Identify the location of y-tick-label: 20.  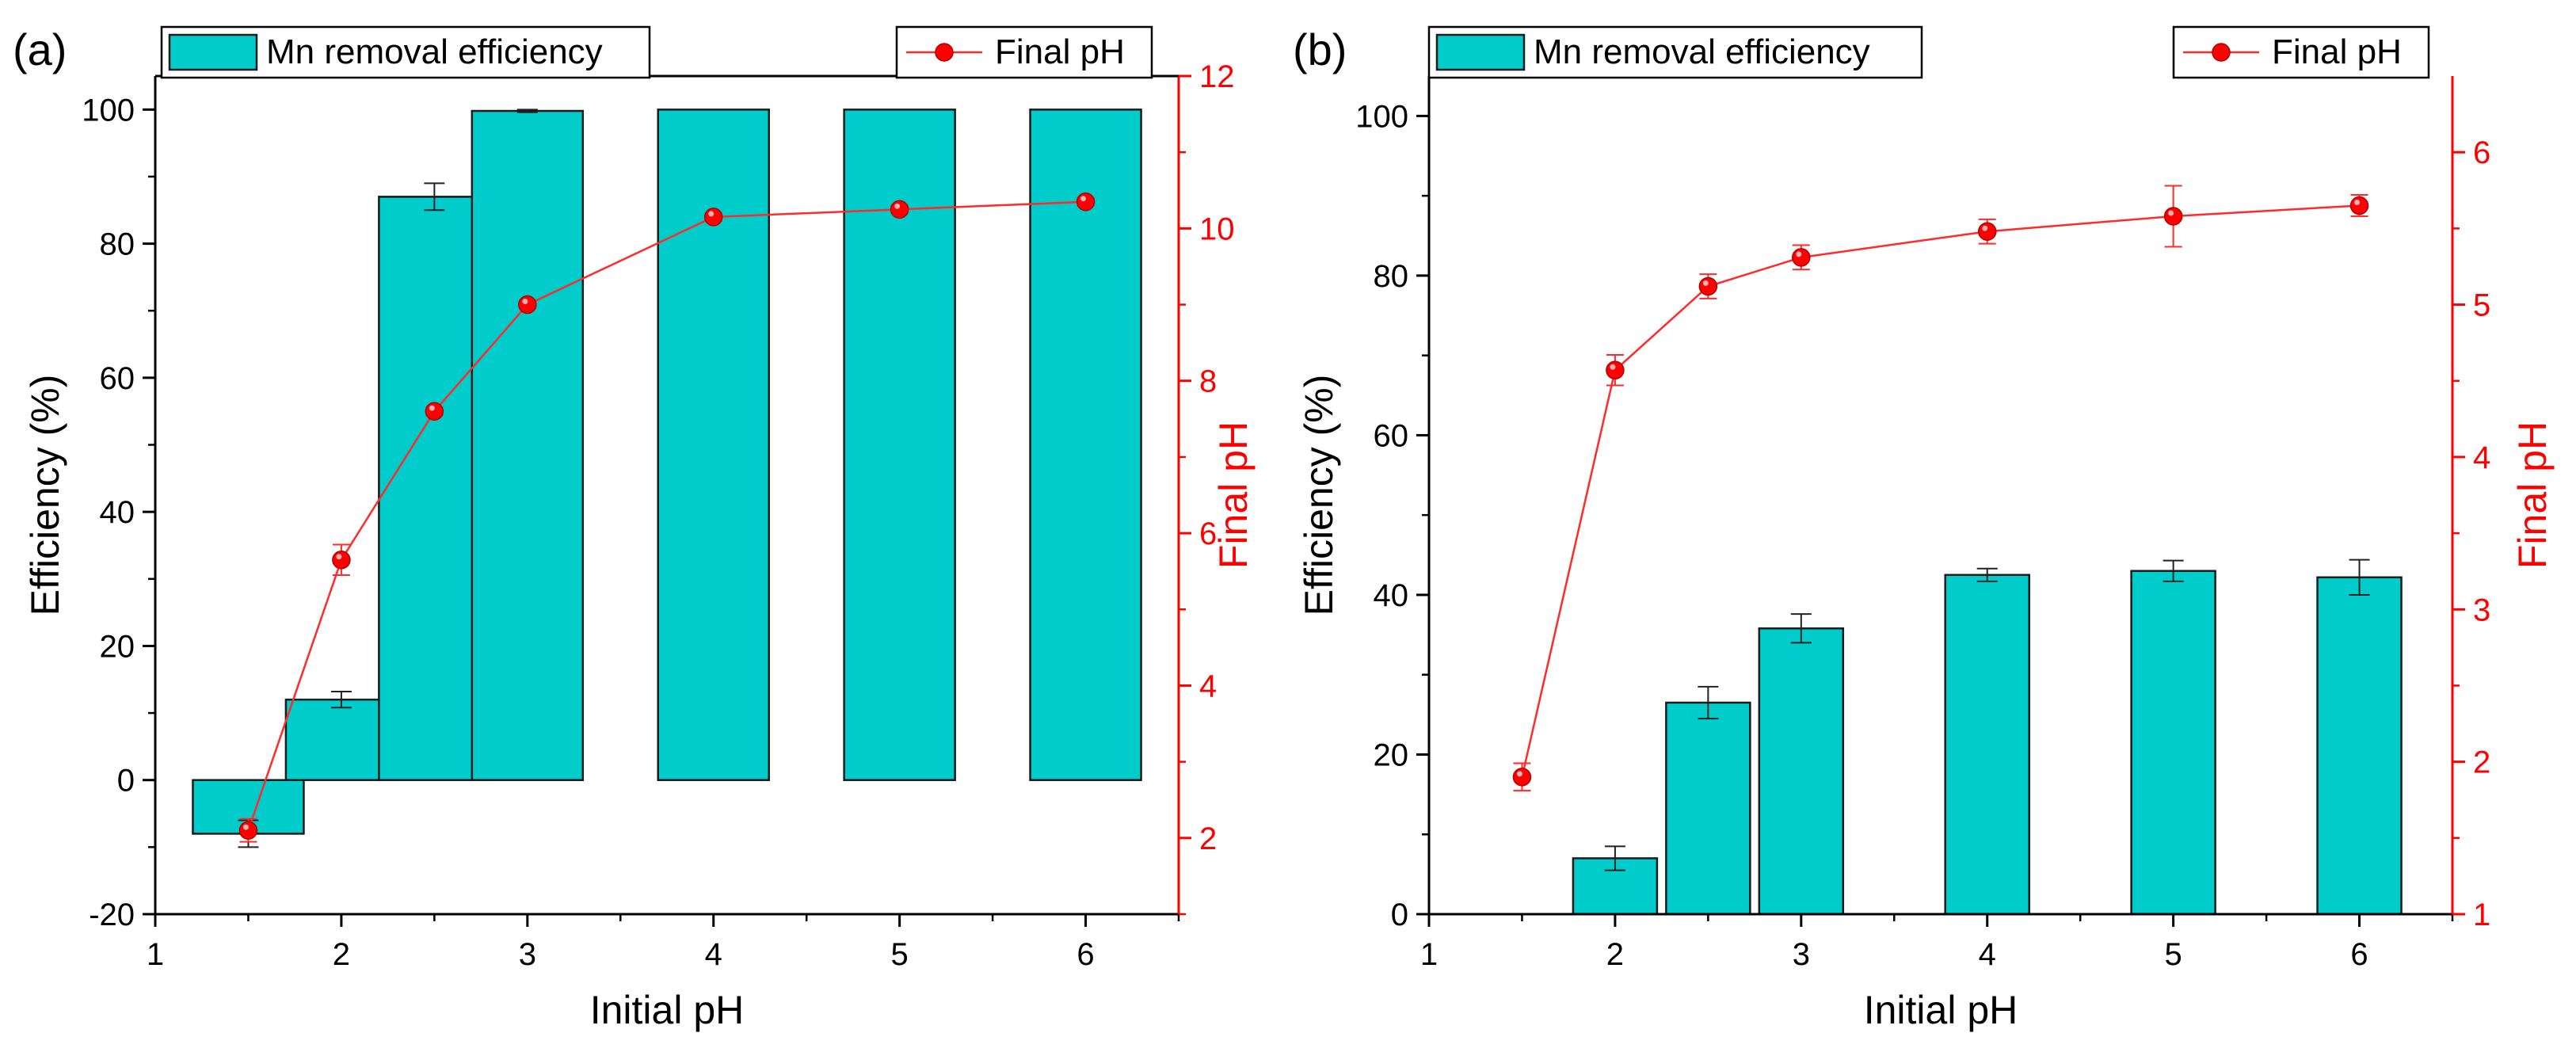
(118, 646).